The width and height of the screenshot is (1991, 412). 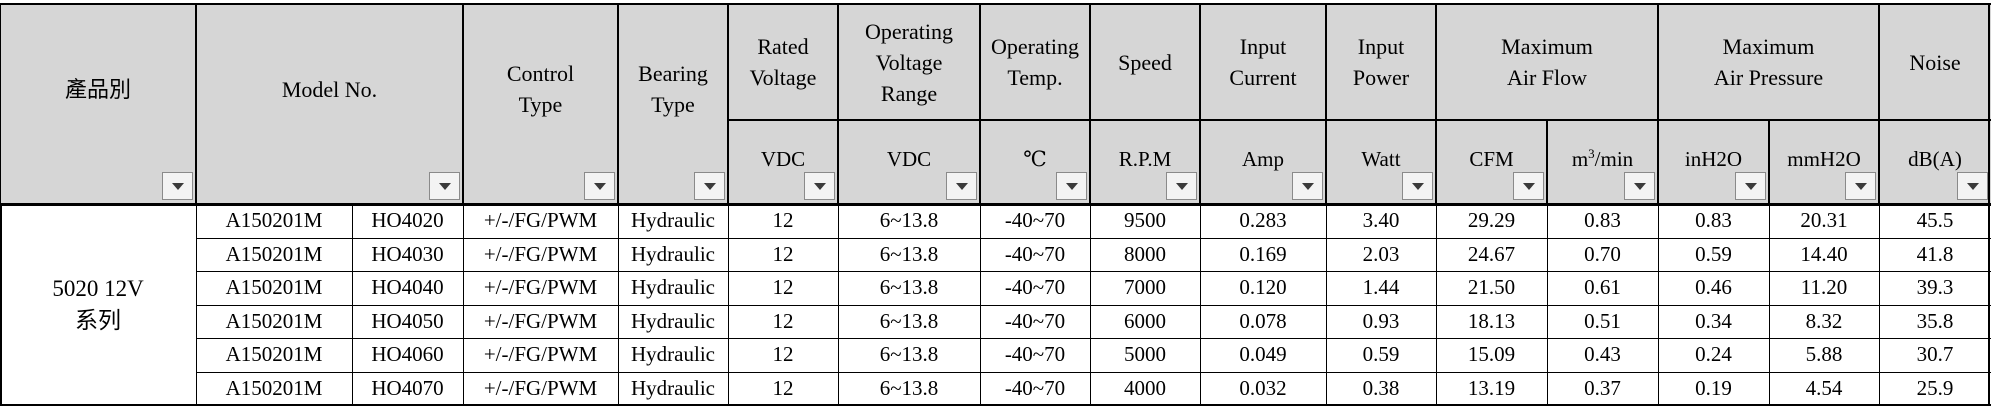 What do you see at coordinates (1491, 288) in the screenshot?
I see `cell-cfm: 21.50` at bounding box center [1491, 288].